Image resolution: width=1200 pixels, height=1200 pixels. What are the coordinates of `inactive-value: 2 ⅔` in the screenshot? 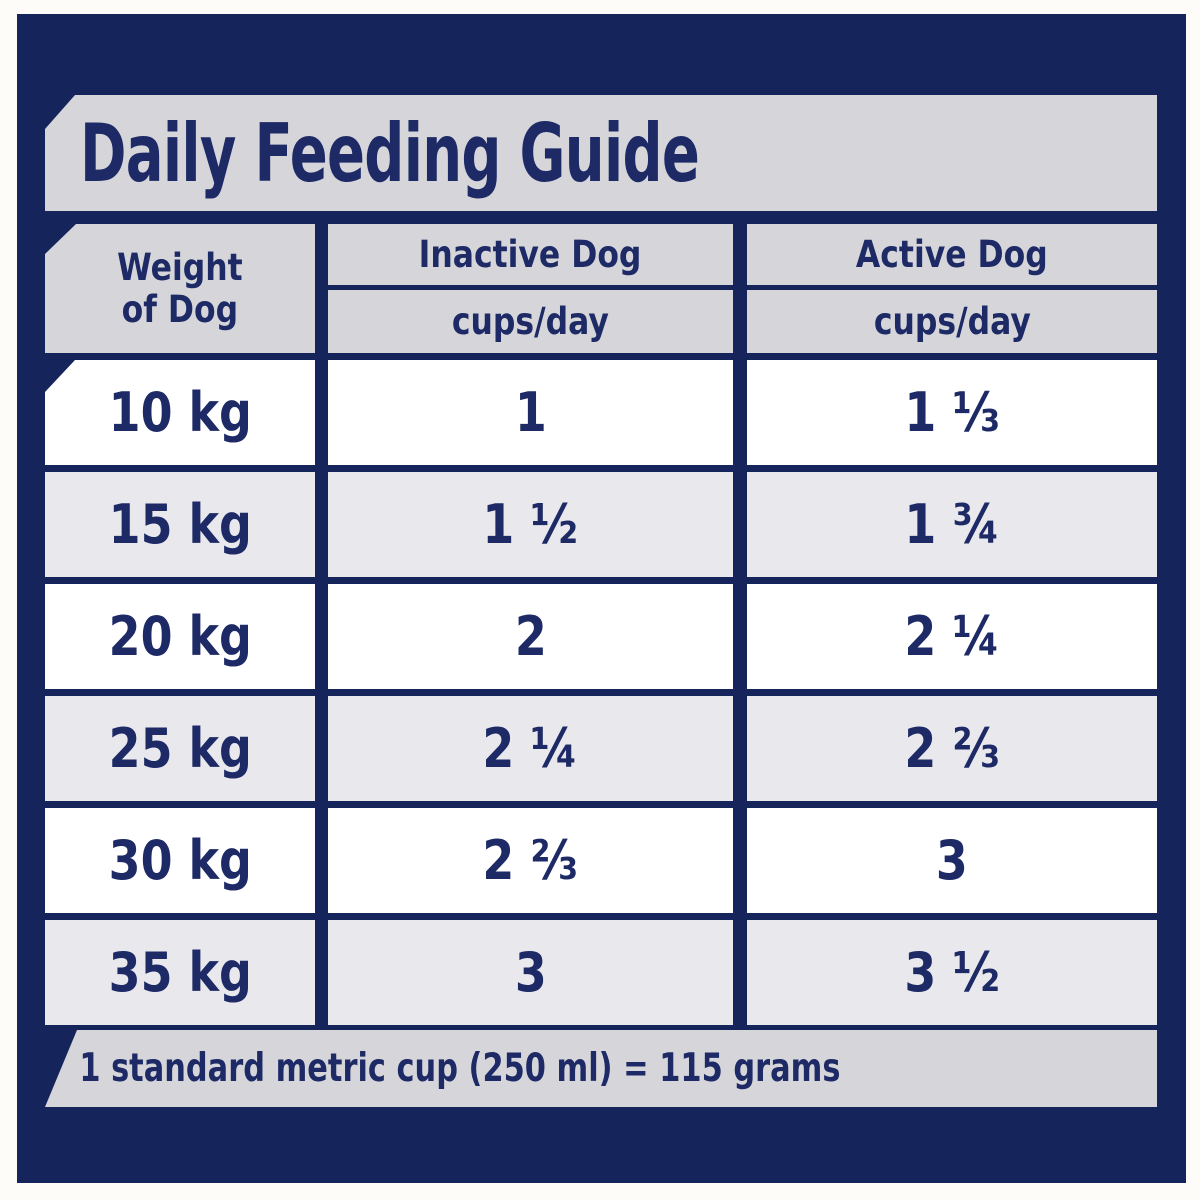 It's located at (530, 860).